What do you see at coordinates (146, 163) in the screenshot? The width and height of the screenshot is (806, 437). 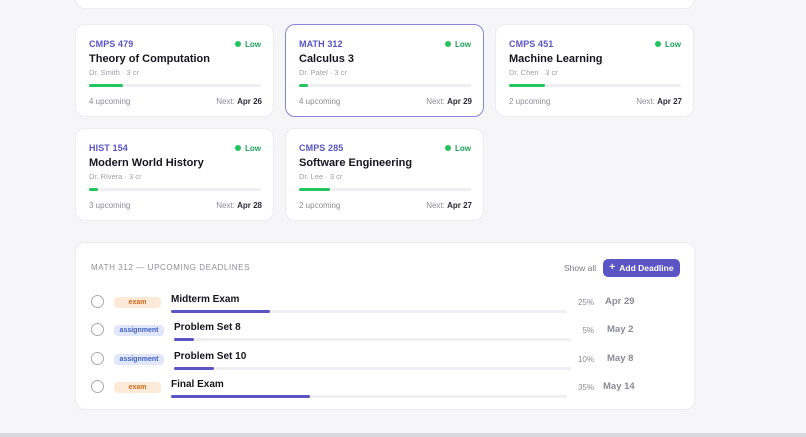 I see `course-name: Modern World History` at bounding box center [146, 163].